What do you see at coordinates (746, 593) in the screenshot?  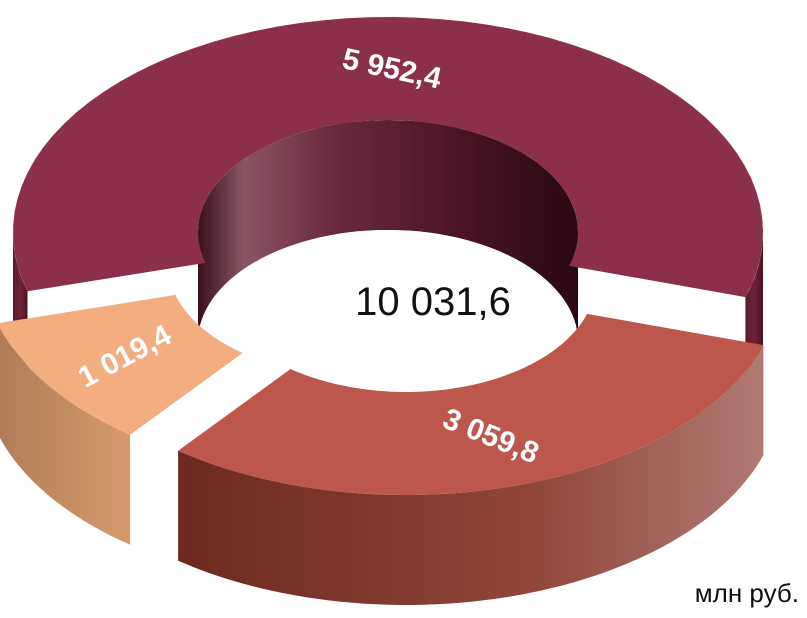 I see `unit-label: млн руб.` at bounding box center [746, 593].